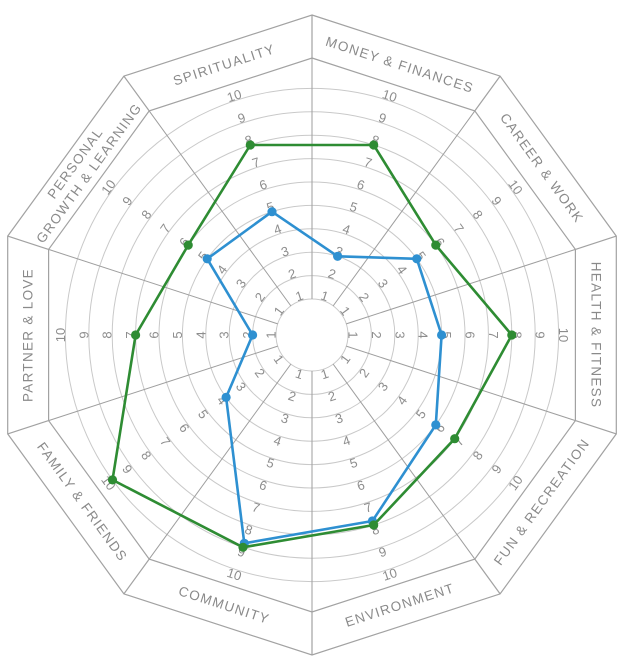 The width and height of the screenshot is (624, 666). What do you see at coordinates (478, 214) in the screenshot?
I see `tick-label-career-work-8: 8` at bounding box center [478, 214].